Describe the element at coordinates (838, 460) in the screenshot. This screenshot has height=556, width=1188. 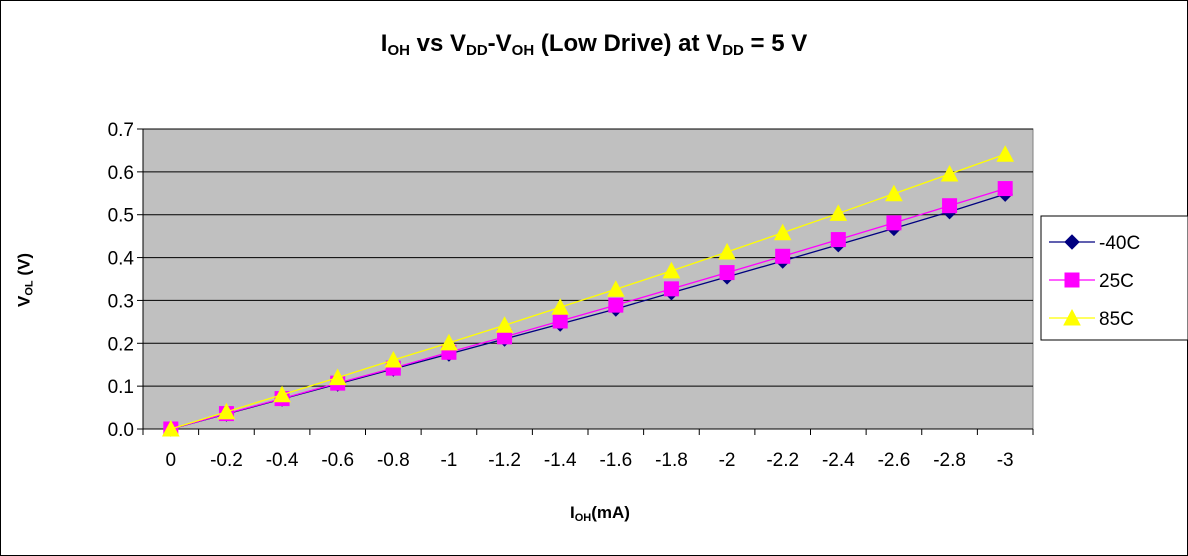
I see `x-tick-label: -2.4` at that location.